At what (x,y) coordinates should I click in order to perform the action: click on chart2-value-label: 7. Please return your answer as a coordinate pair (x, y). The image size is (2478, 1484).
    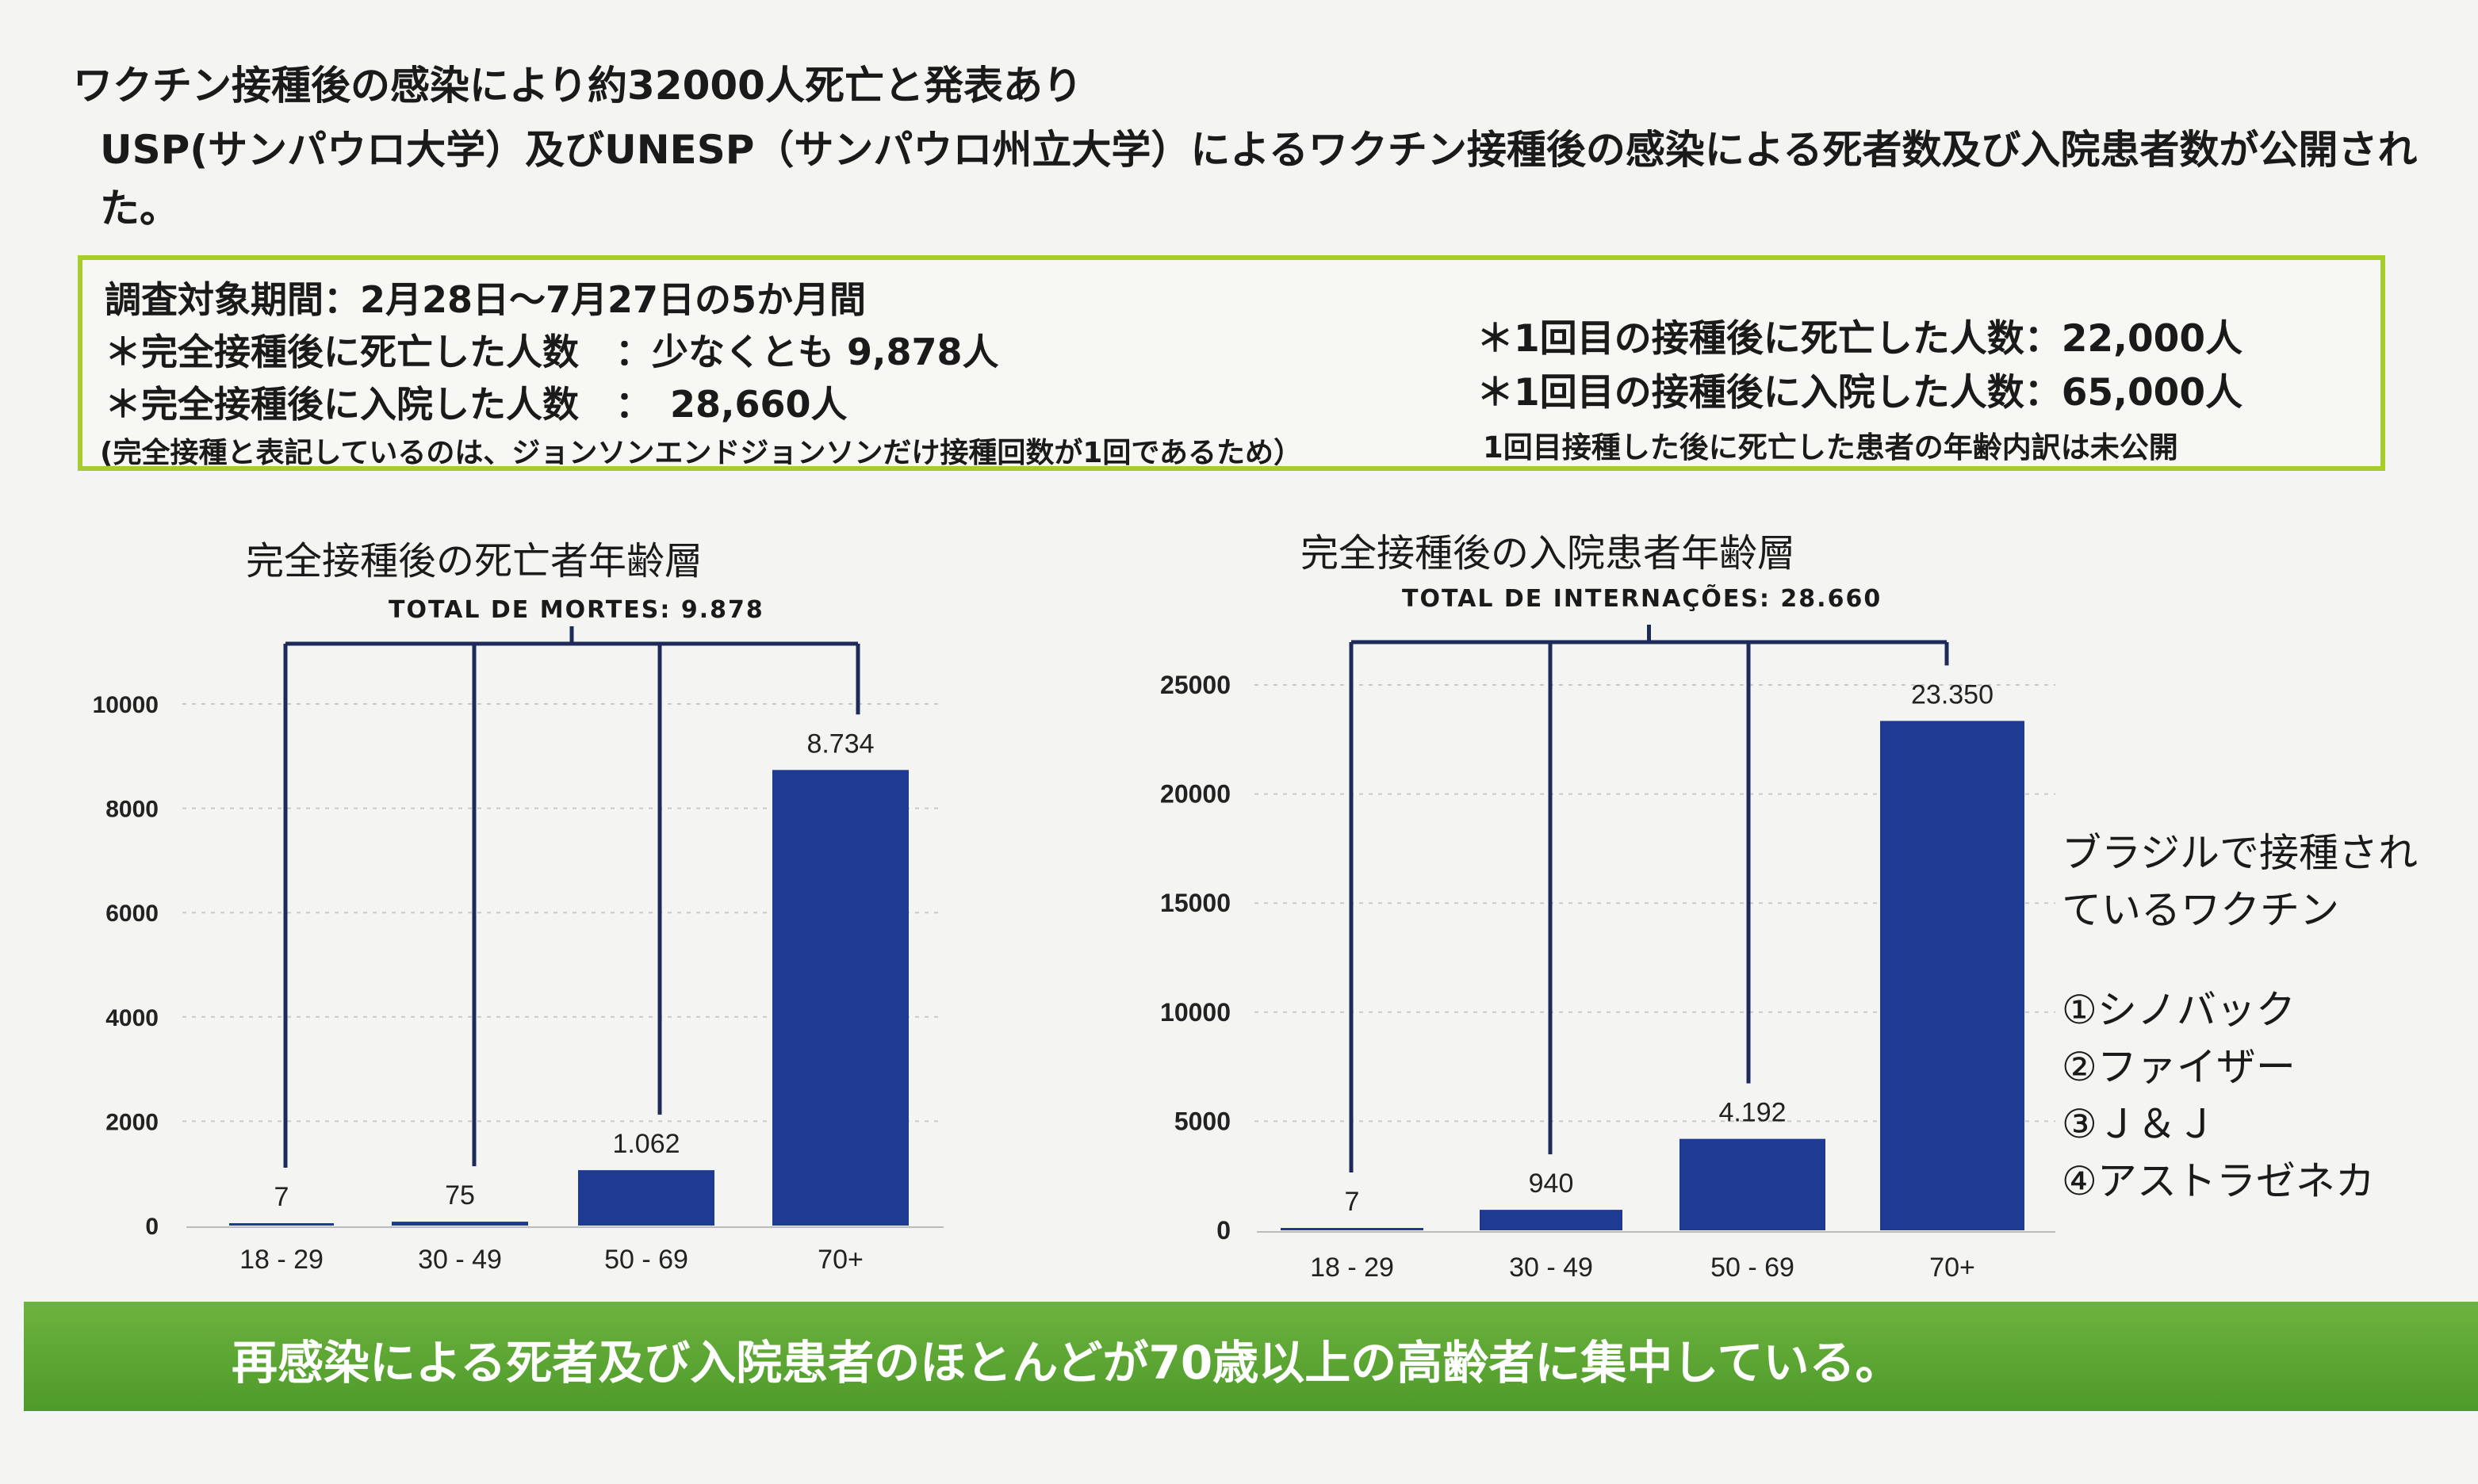
    Looking at the image, I should click on (1352, 1202).